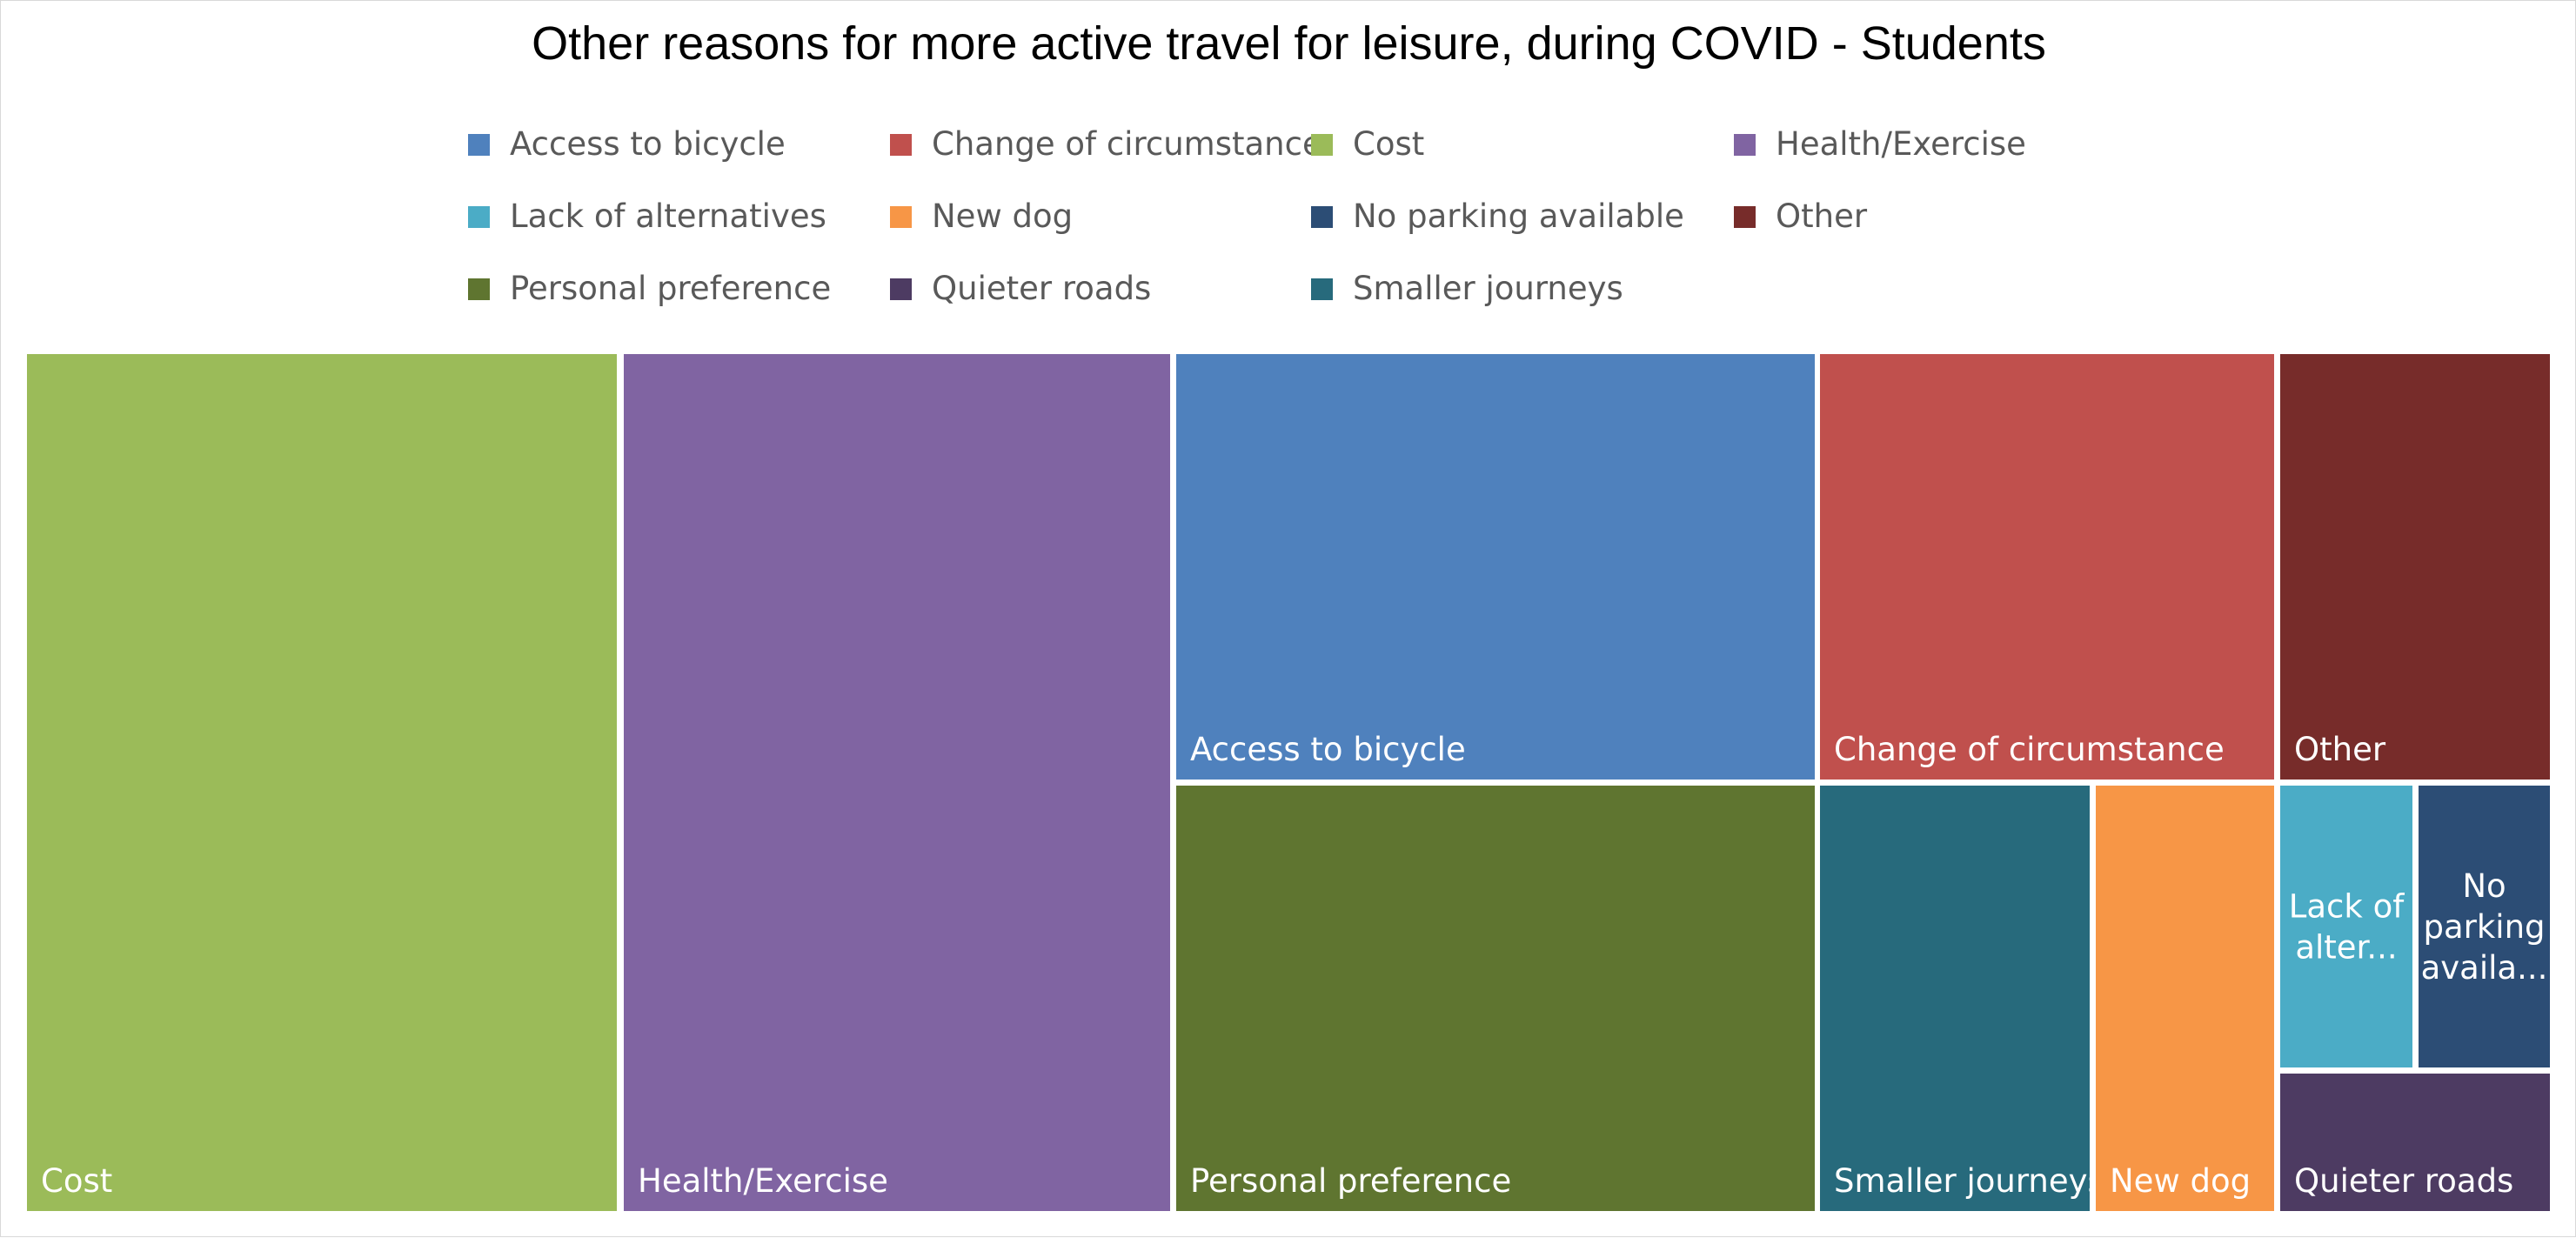  I want to click on legend-label: Personal preference, so click(671, 288).